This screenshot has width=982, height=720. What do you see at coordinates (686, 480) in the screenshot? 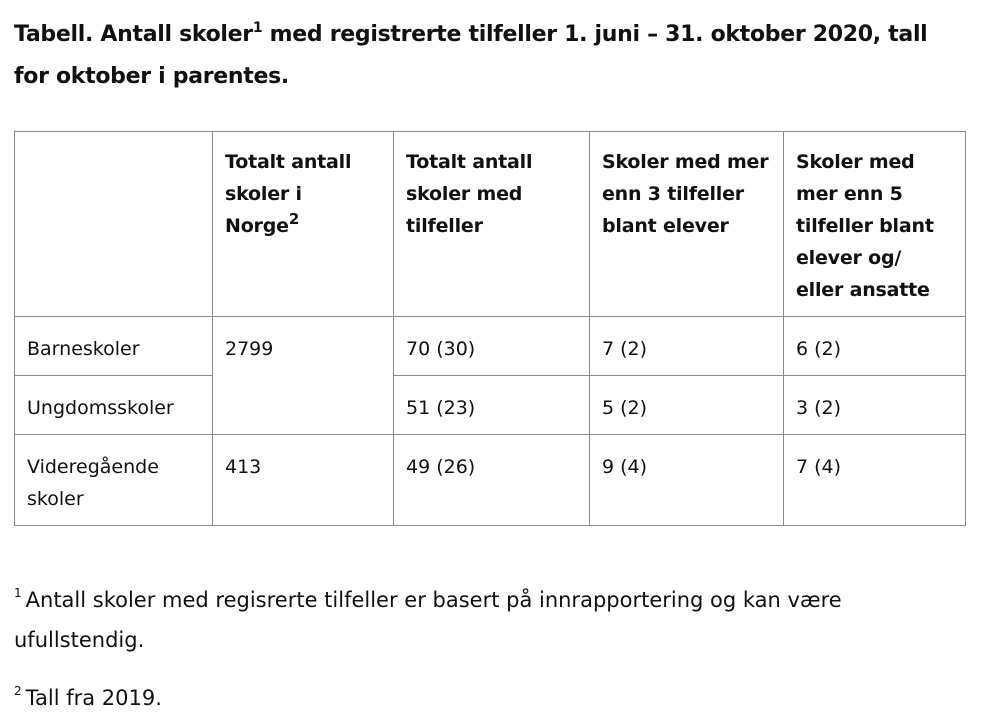
I see `cell-more-than-3: 9 (4)` at bounding box center [686, 480].